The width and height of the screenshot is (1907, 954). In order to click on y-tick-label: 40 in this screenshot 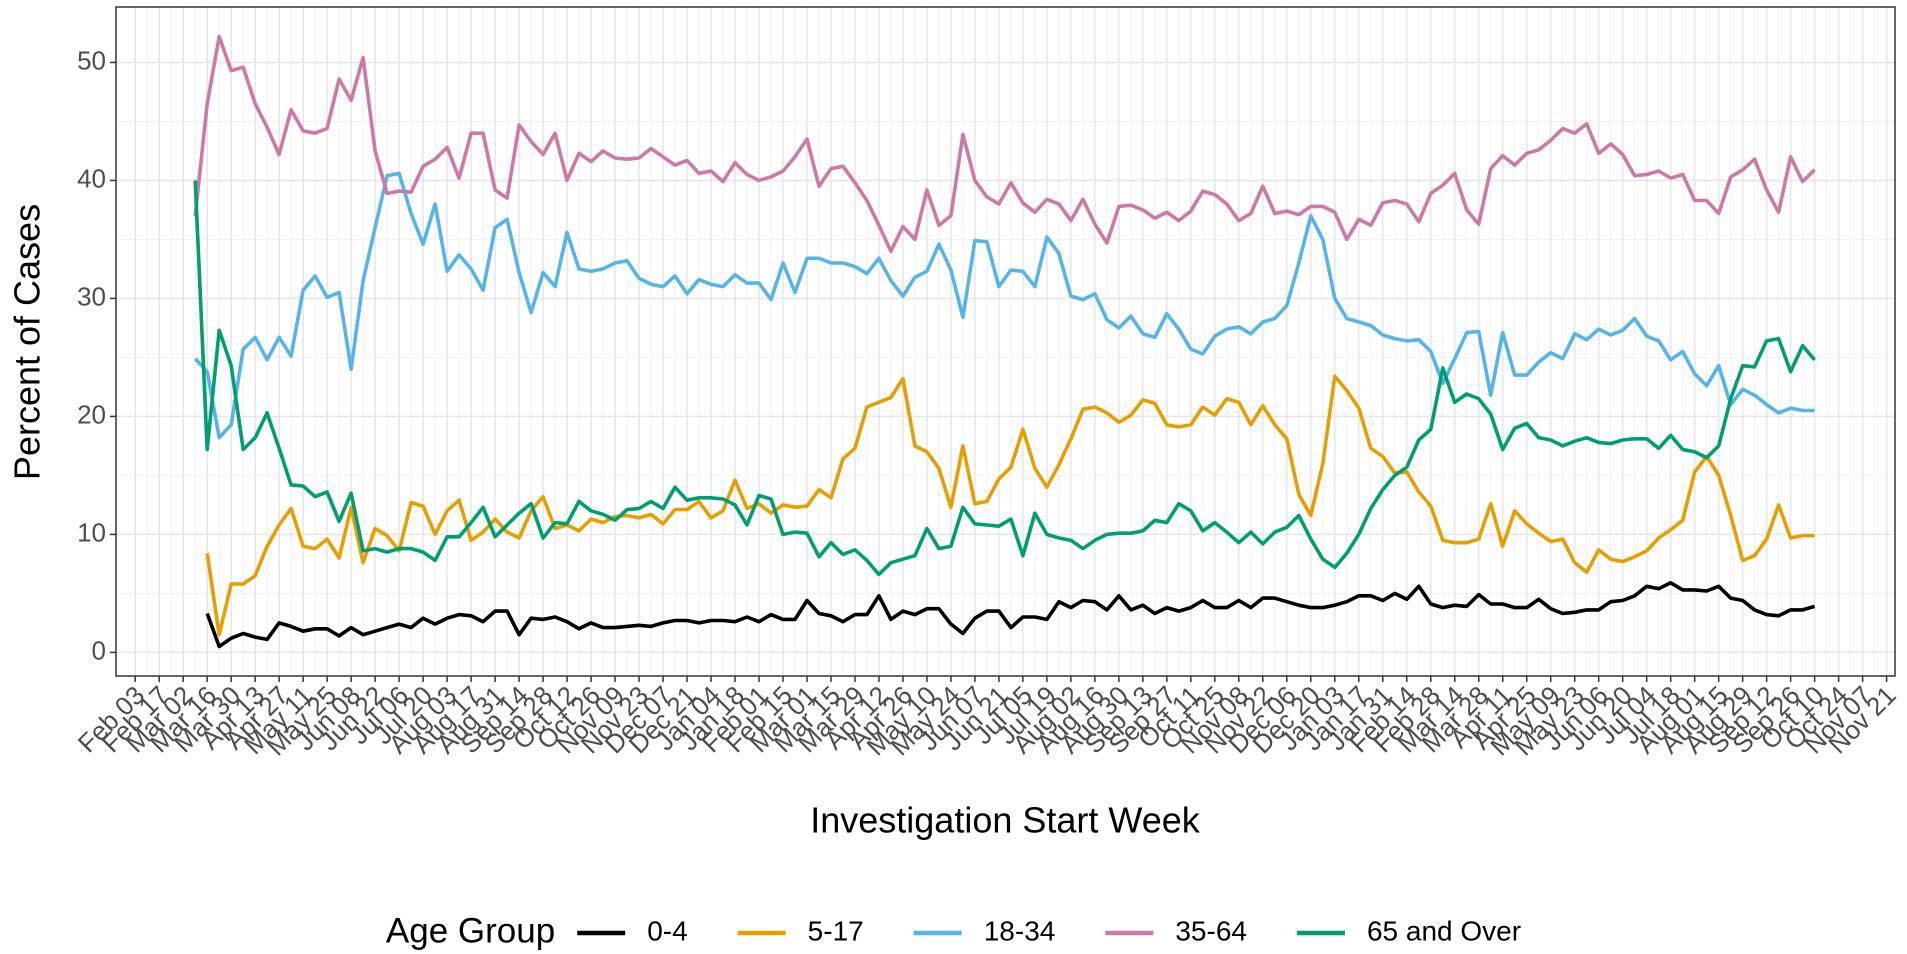, I will do `click(91, 178)`.